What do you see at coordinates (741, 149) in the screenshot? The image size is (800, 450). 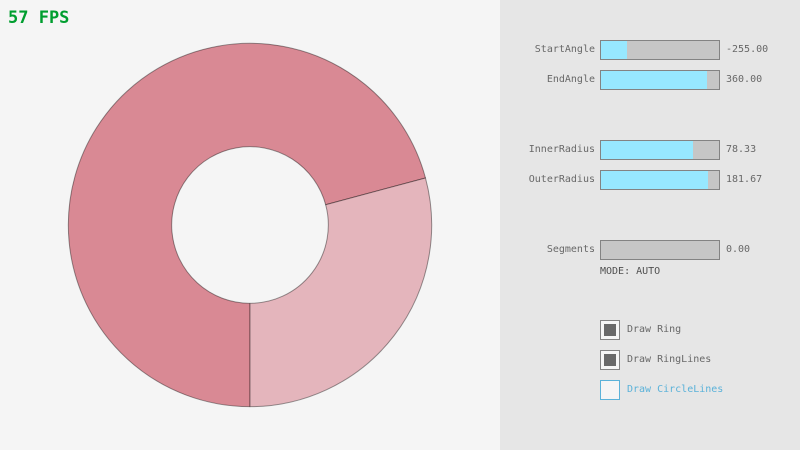 I see `innerradius-value: 78.33` at bounding box center [741, 149].